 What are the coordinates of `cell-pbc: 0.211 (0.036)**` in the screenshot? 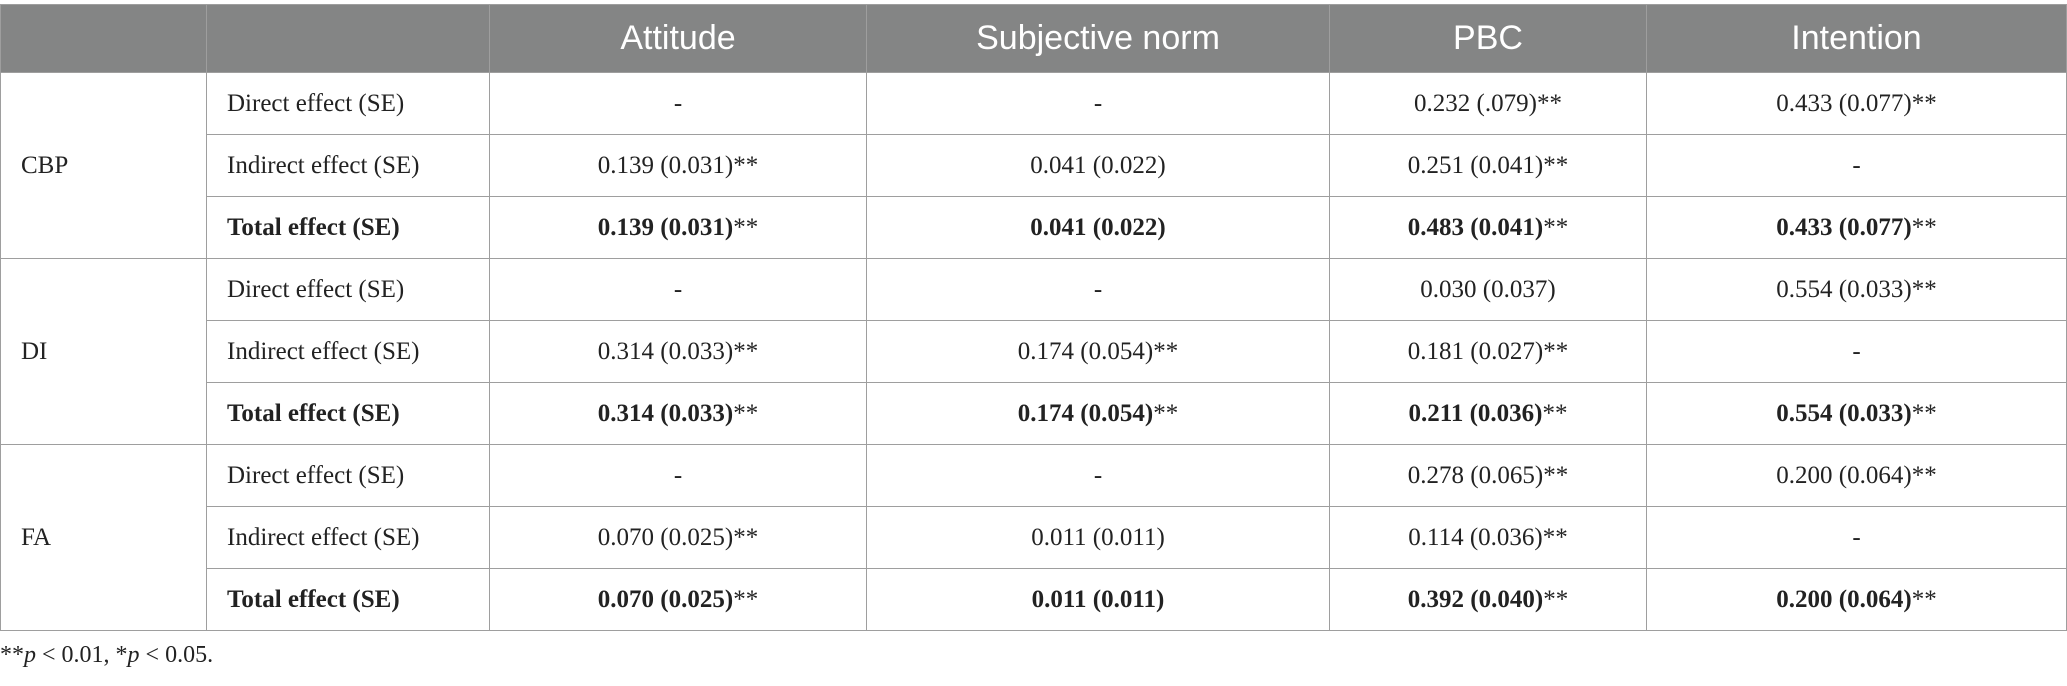 It's located at (1488, 413).